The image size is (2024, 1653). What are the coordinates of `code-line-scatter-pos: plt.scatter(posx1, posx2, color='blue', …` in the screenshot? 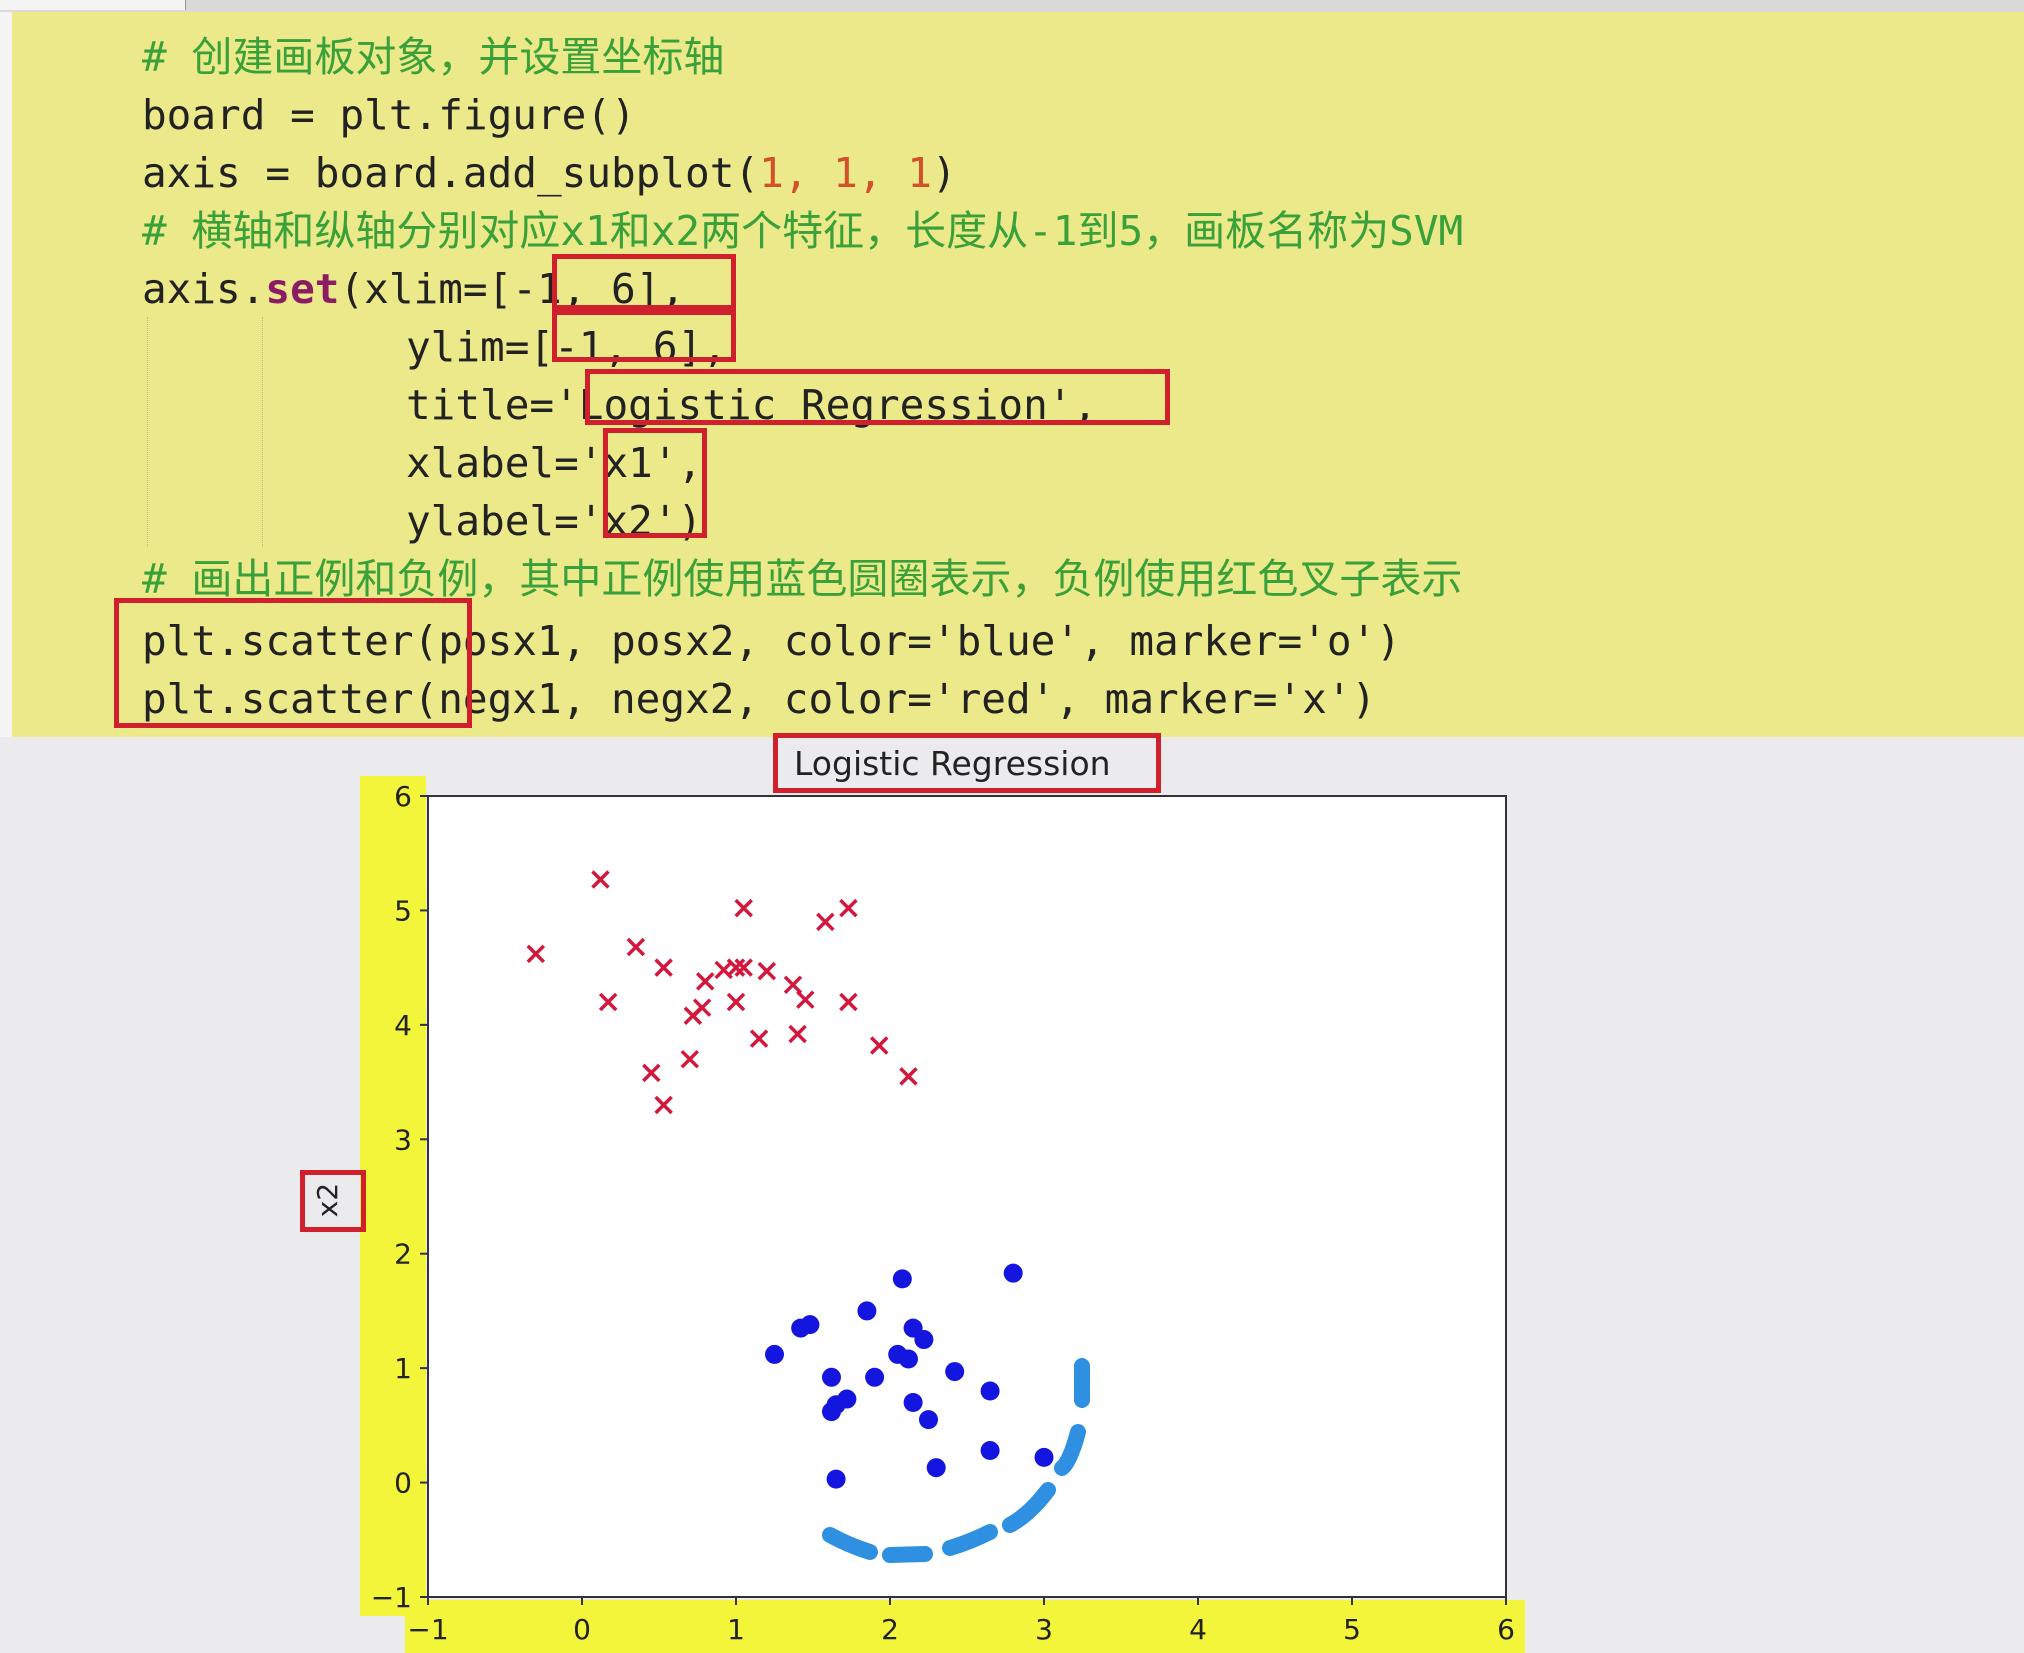 It's located at (771, 641).